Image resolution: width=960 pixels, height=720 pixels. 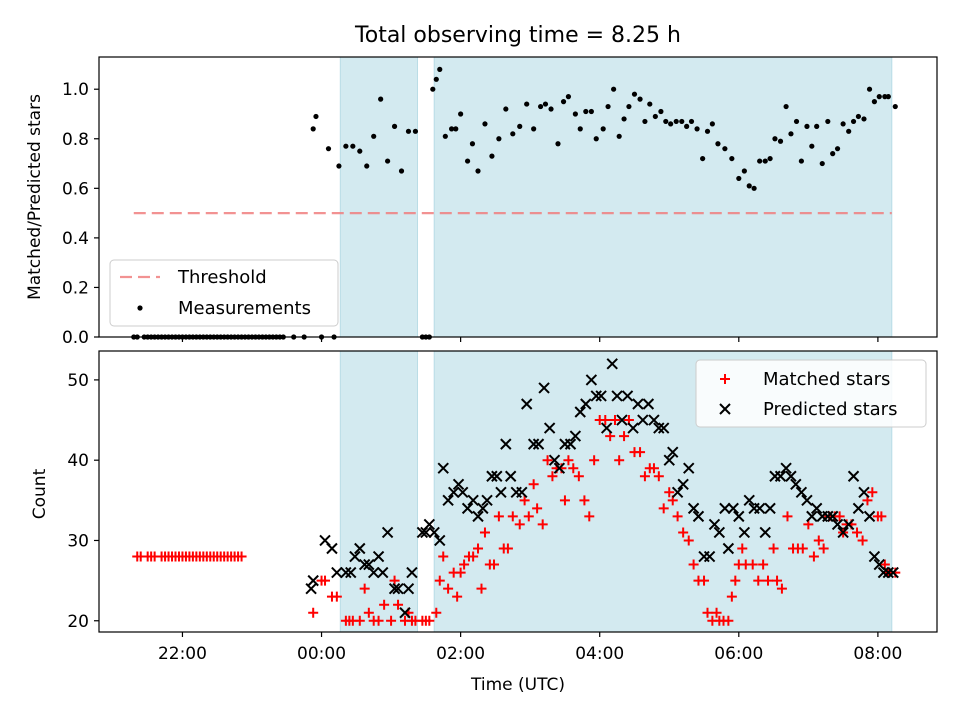 What do you see at coordinates (224, 293) in the screenshot?
I see `ratio-legend: Threshold Measurements` at bounding box center [224, 293].